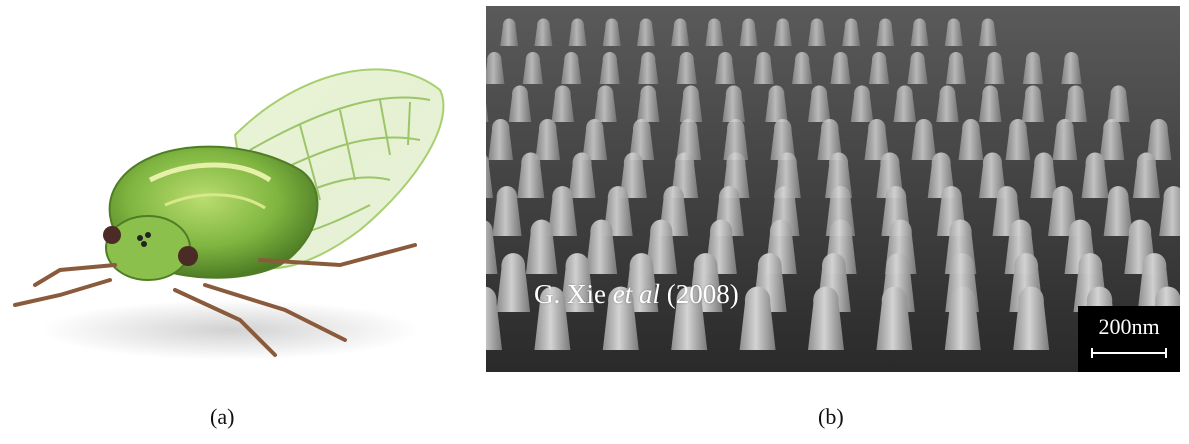 The width and height of the screenshot is (1189, 444). Describe the element at coordinates (1129, 326) in the screenshot. I see `scale-bar-label: 200nm` at that location.